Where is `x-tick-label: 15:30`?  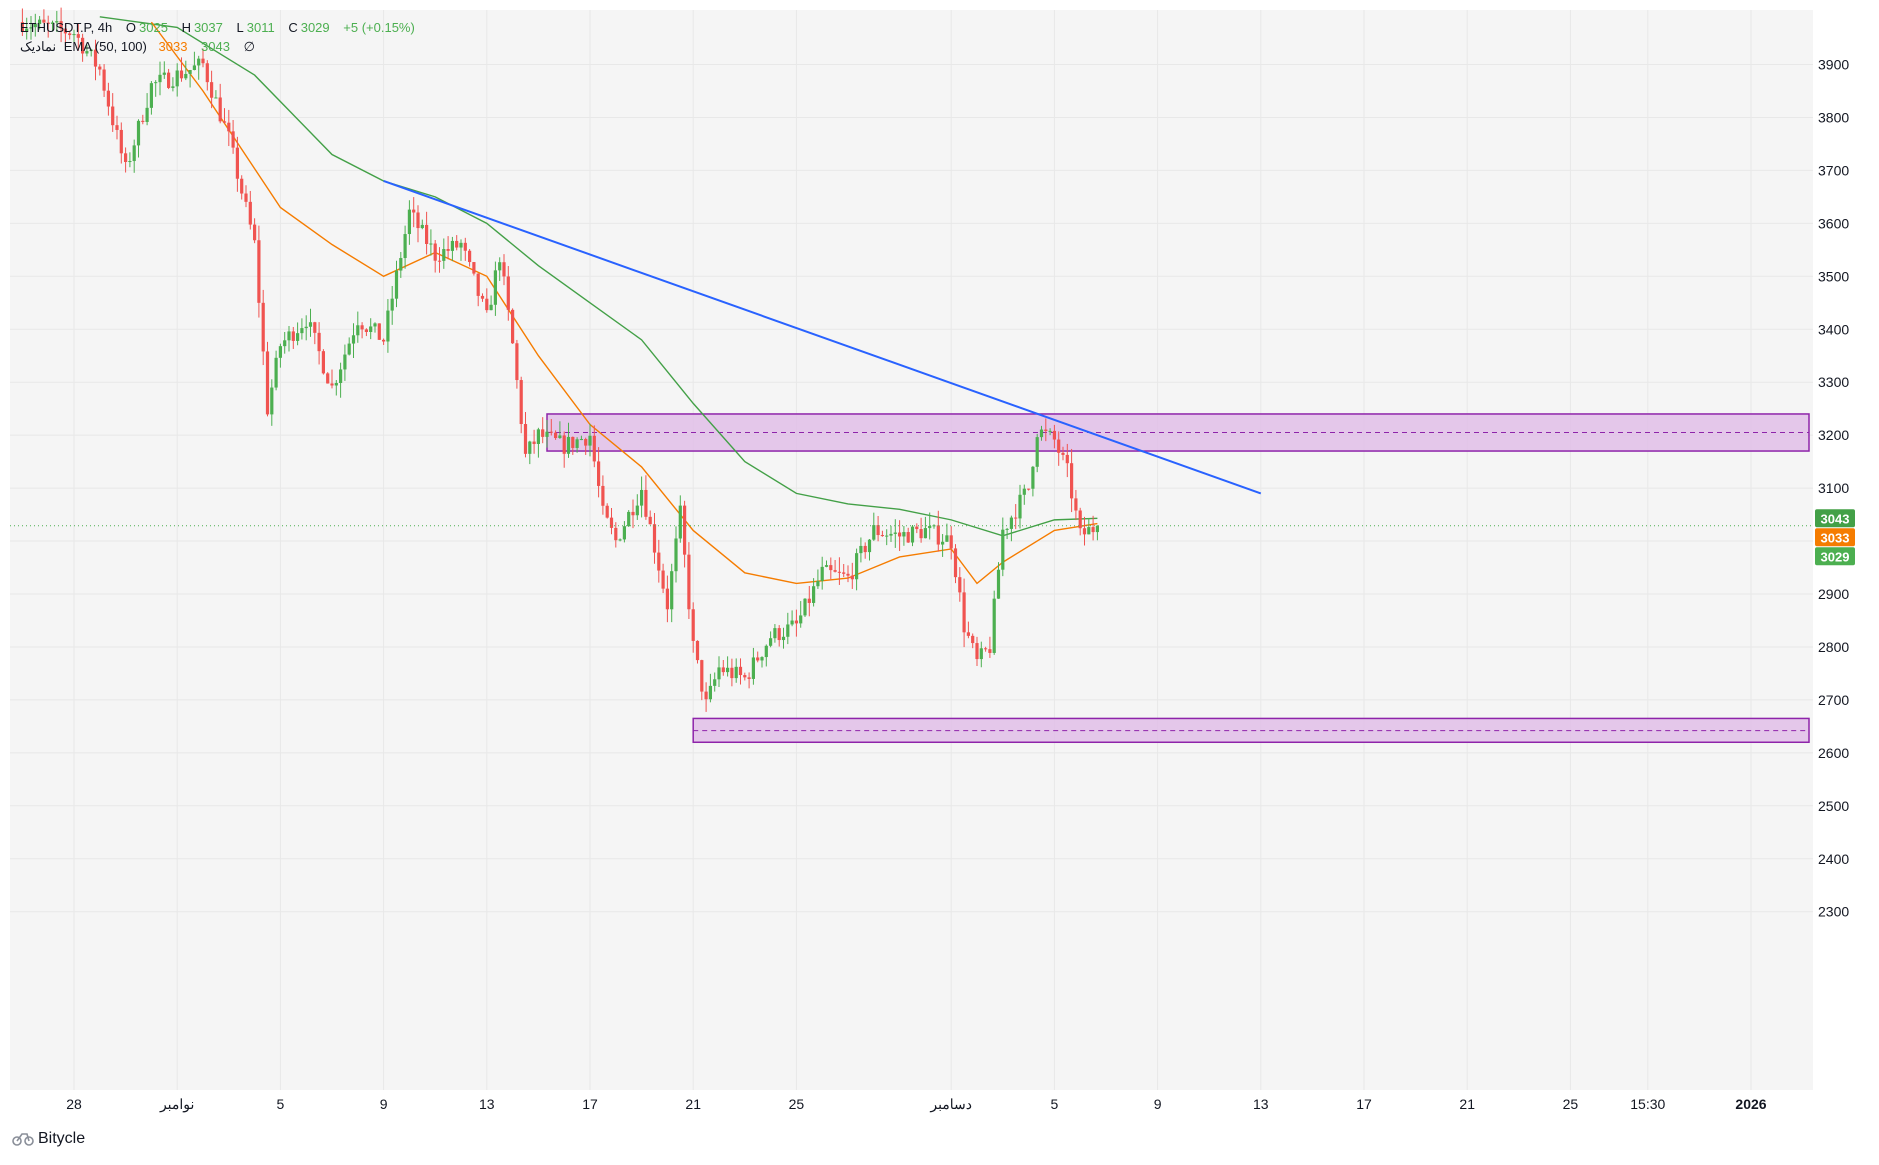 x-tick-label: 15:30 is located at coordinates (1647, 1104).